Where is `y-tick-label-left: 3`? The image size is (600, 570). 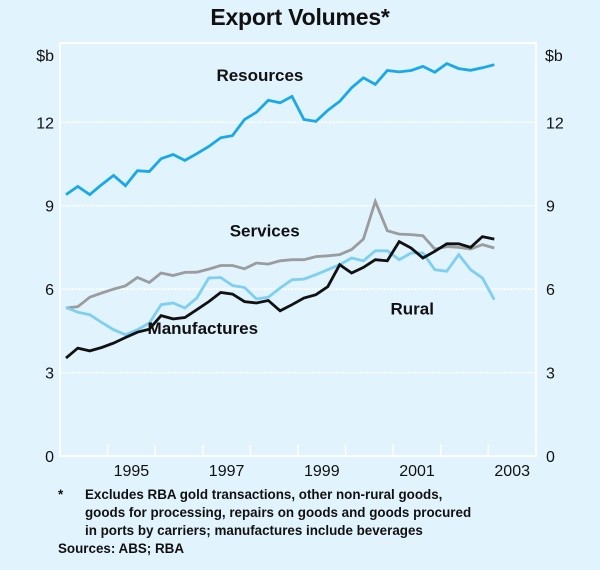 y-tick-label-left: 3 is located at coordinates (49, 374).